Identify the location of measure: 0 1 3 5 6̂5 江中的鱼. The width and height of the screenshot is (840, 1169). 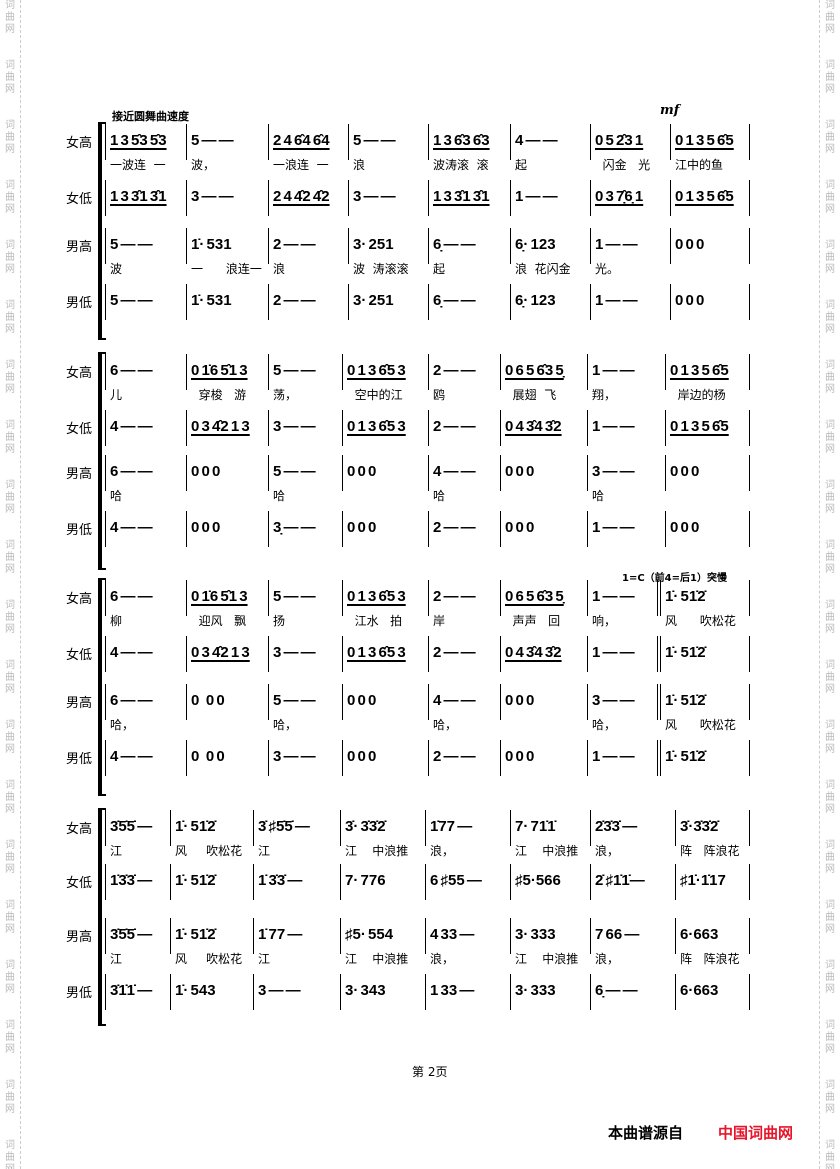
(710, 148).